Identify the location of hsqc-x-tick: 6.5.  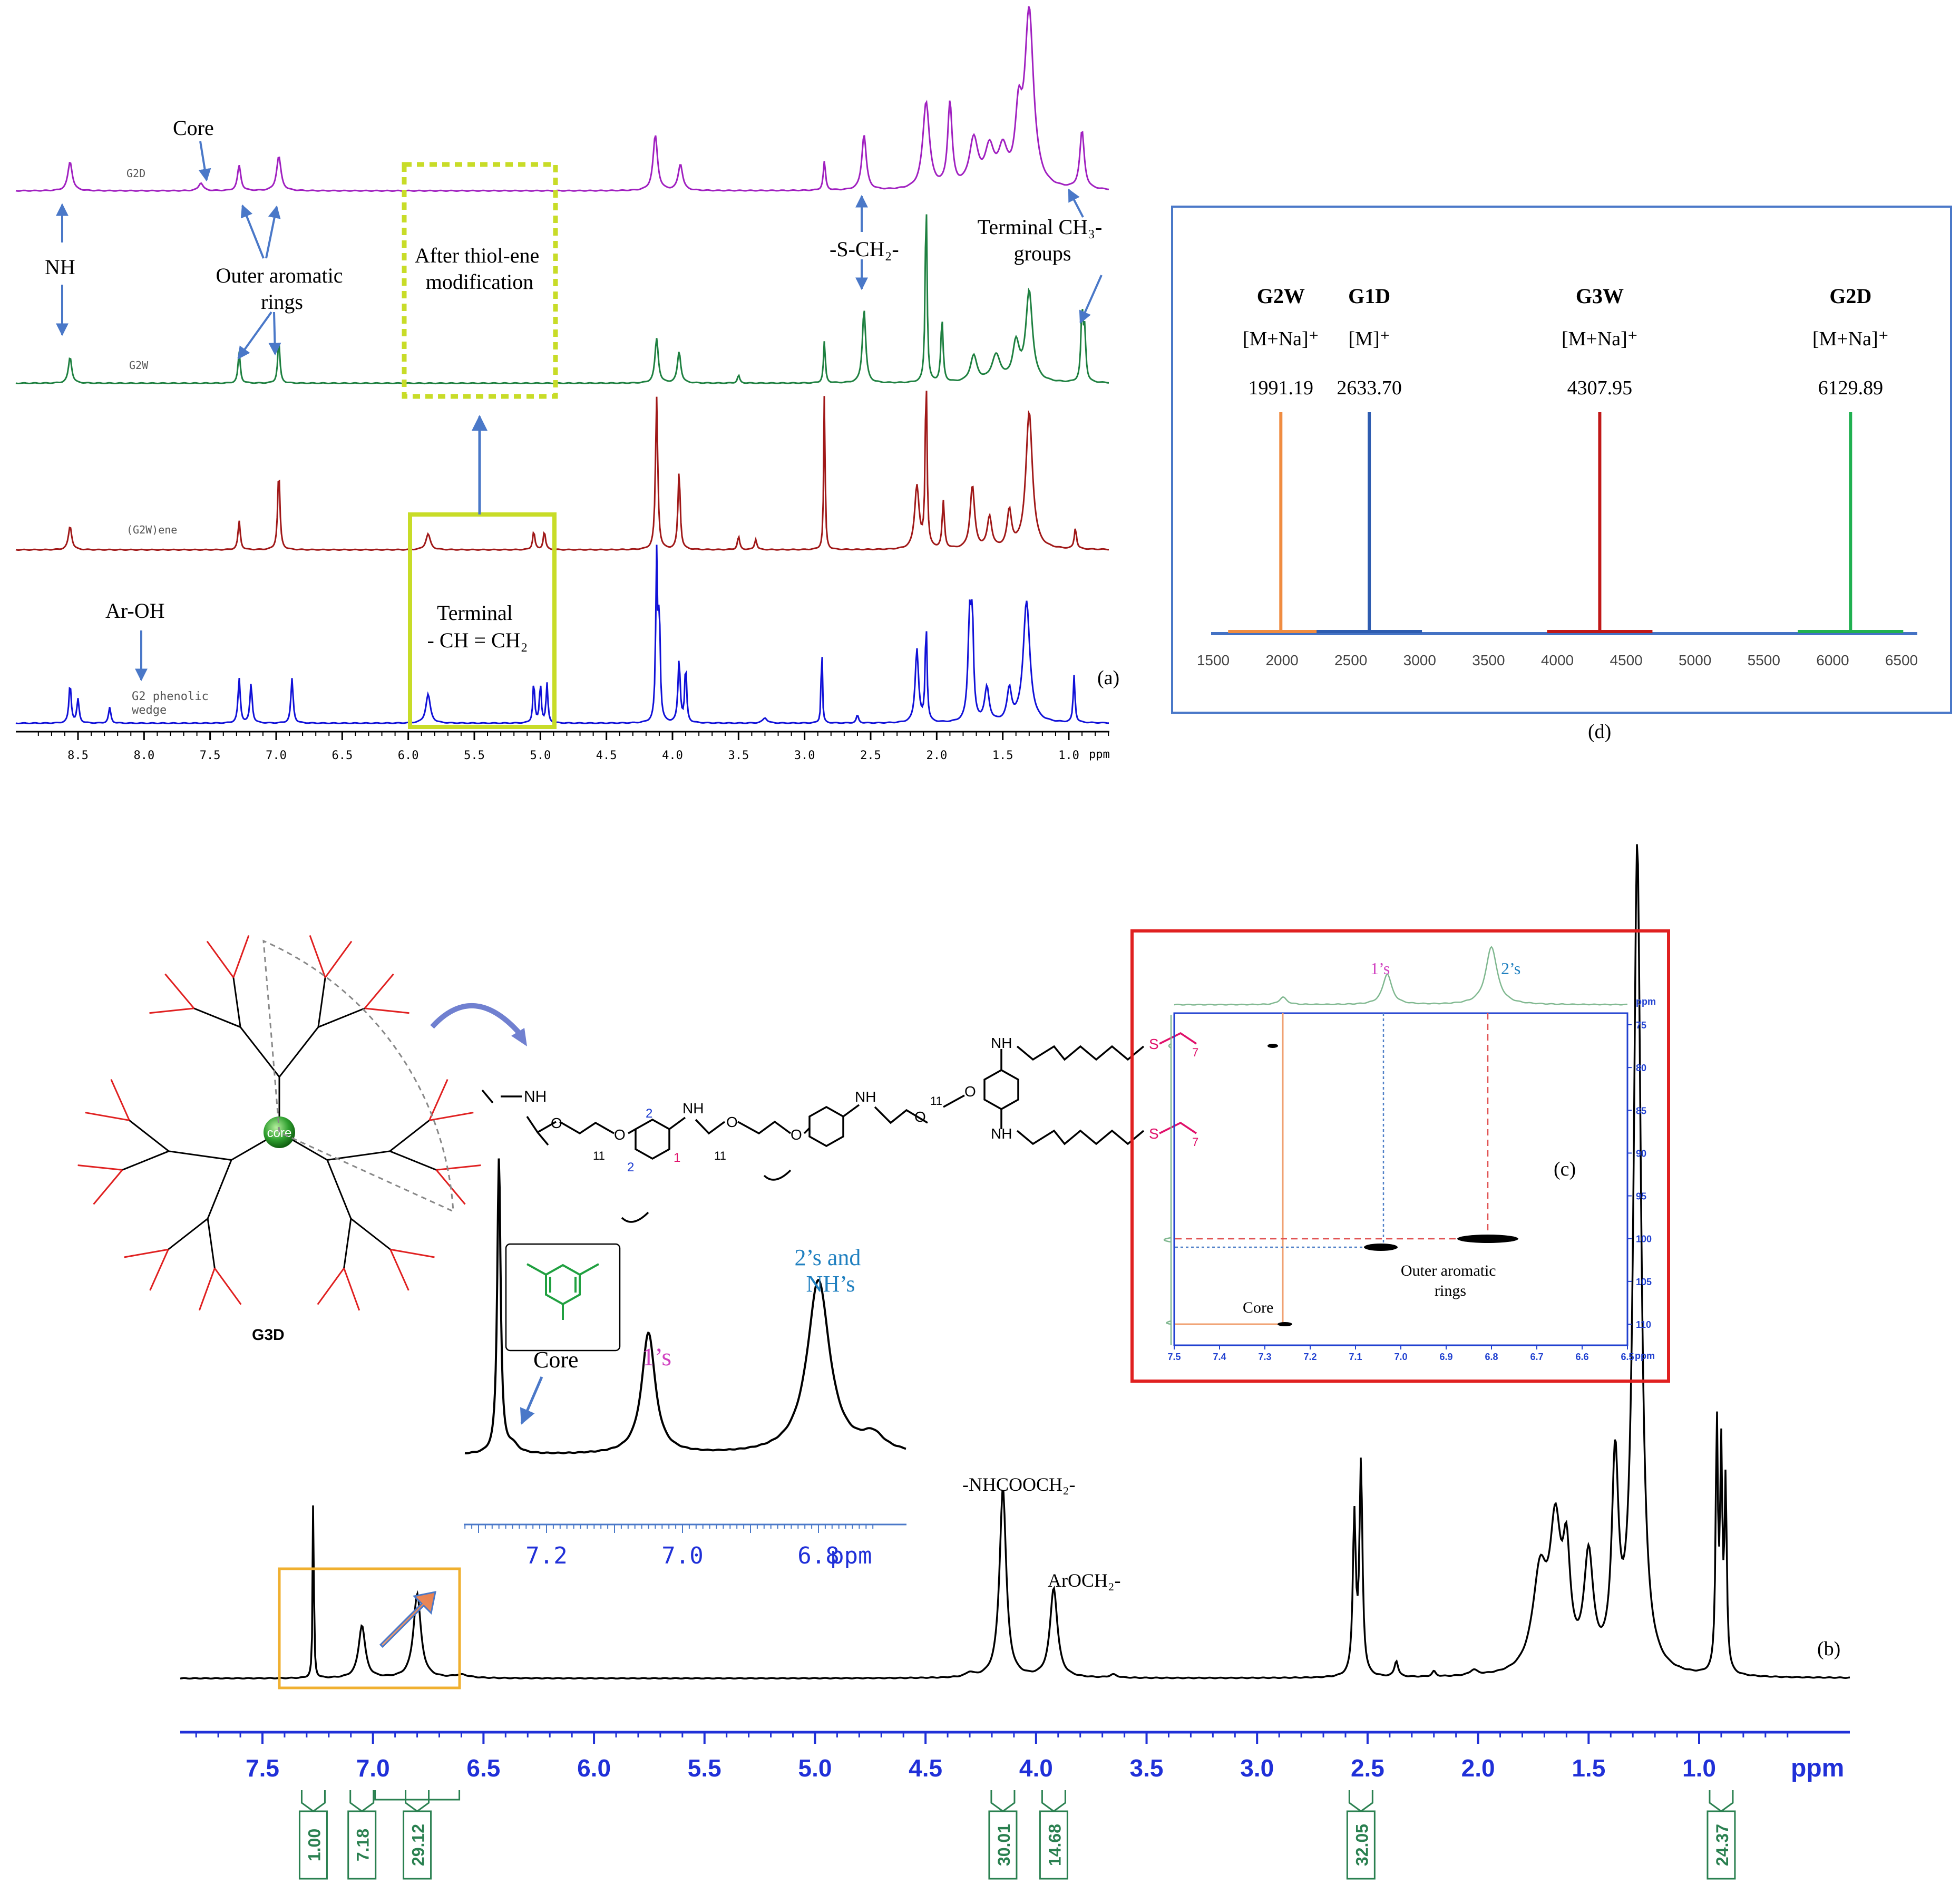
(1627, 1357).